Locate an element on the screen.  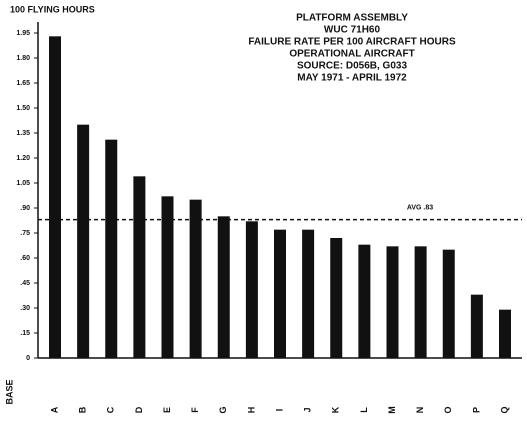
y-tick-label: .90 is located at coordinates (25, 208).